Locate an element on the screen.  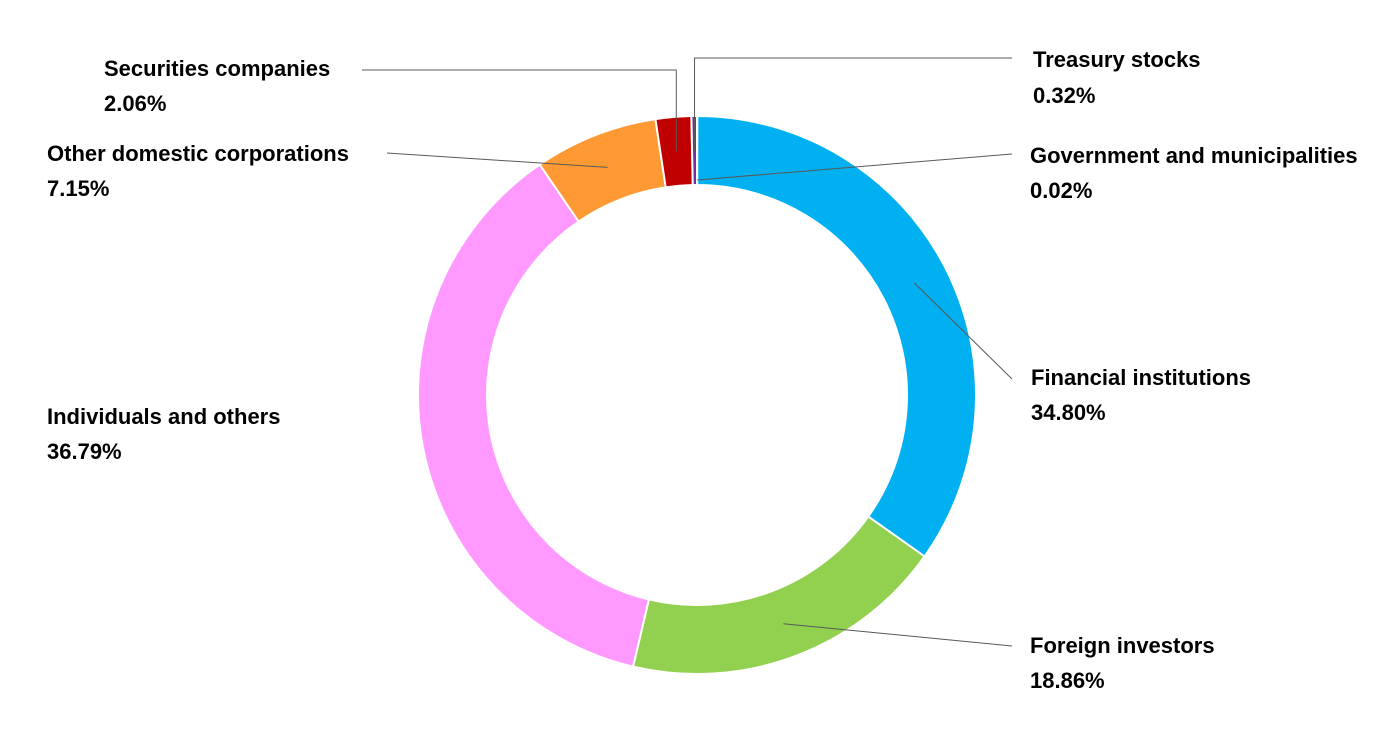
leader-other-domestic-corporations is located at coordinates (497, 160).